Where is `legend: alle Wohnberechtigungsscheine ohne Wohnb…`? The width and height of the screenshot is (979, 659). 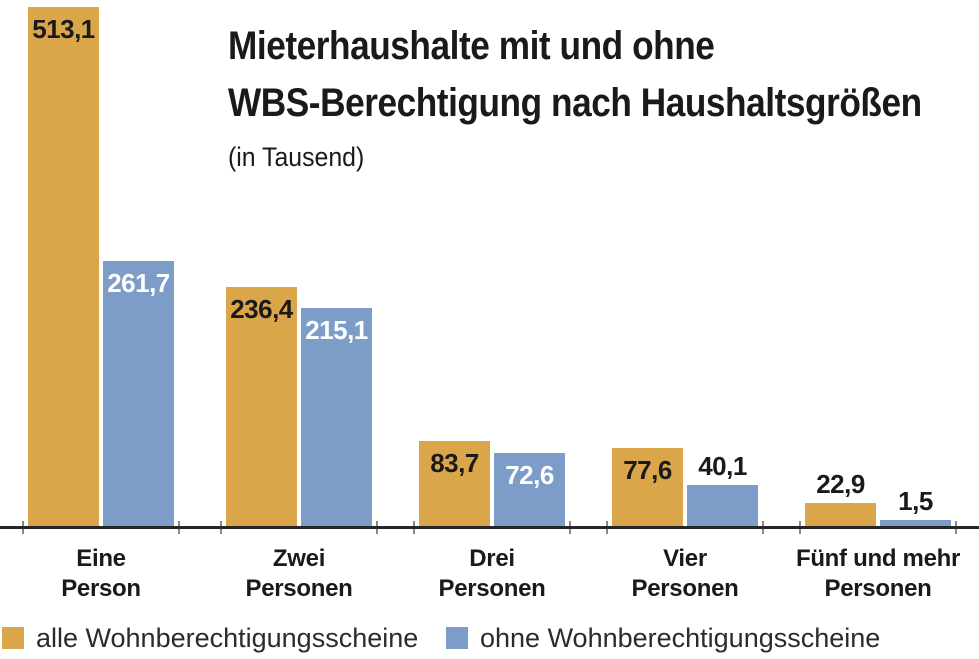
legend: alle Wohnberechtigungsscheine ohne Wohnb… is located at coordinates (489, 639).